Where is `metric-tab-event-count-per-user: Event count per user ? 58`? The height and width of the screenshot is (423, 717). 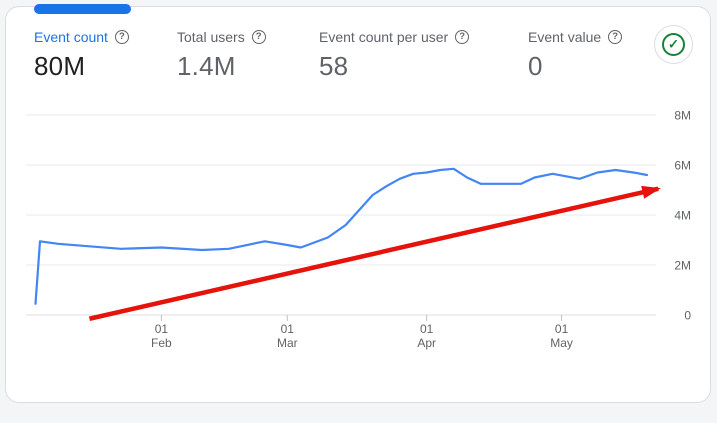
metric-tab-event-count-per-user: Event count per user ? 58 is located at coordinates (394, 55).